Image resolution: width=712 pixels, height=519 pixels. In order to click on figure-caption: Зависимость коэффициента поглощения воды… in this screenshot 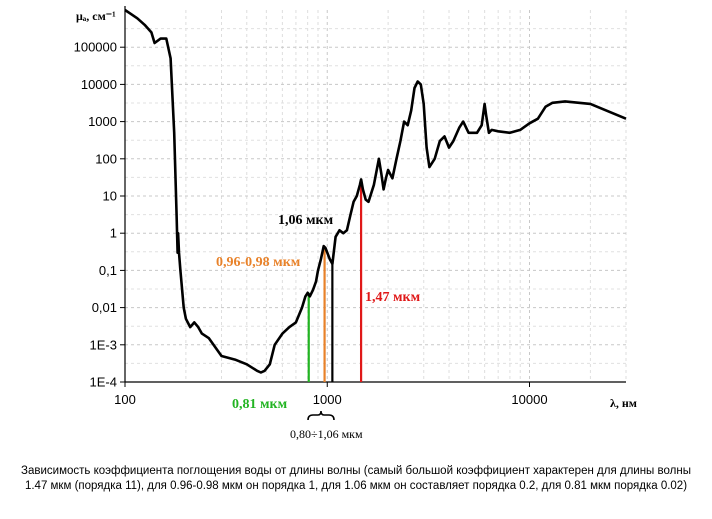, I will do `click(356, 478)`.